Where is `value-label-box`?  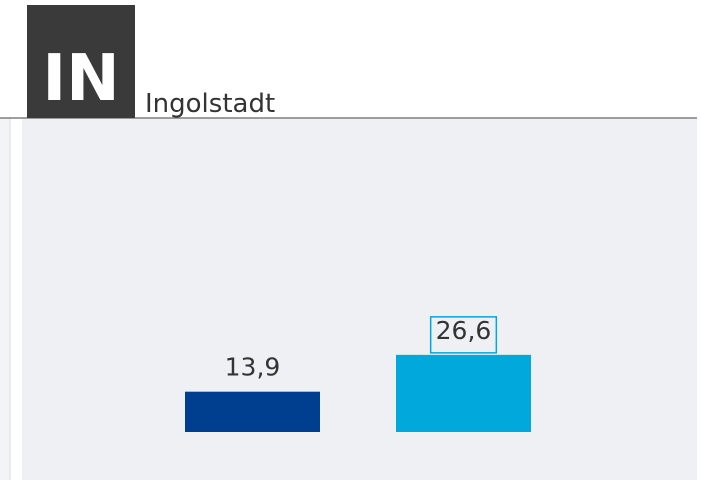 value-label-box is located at coordinates (463, 335).